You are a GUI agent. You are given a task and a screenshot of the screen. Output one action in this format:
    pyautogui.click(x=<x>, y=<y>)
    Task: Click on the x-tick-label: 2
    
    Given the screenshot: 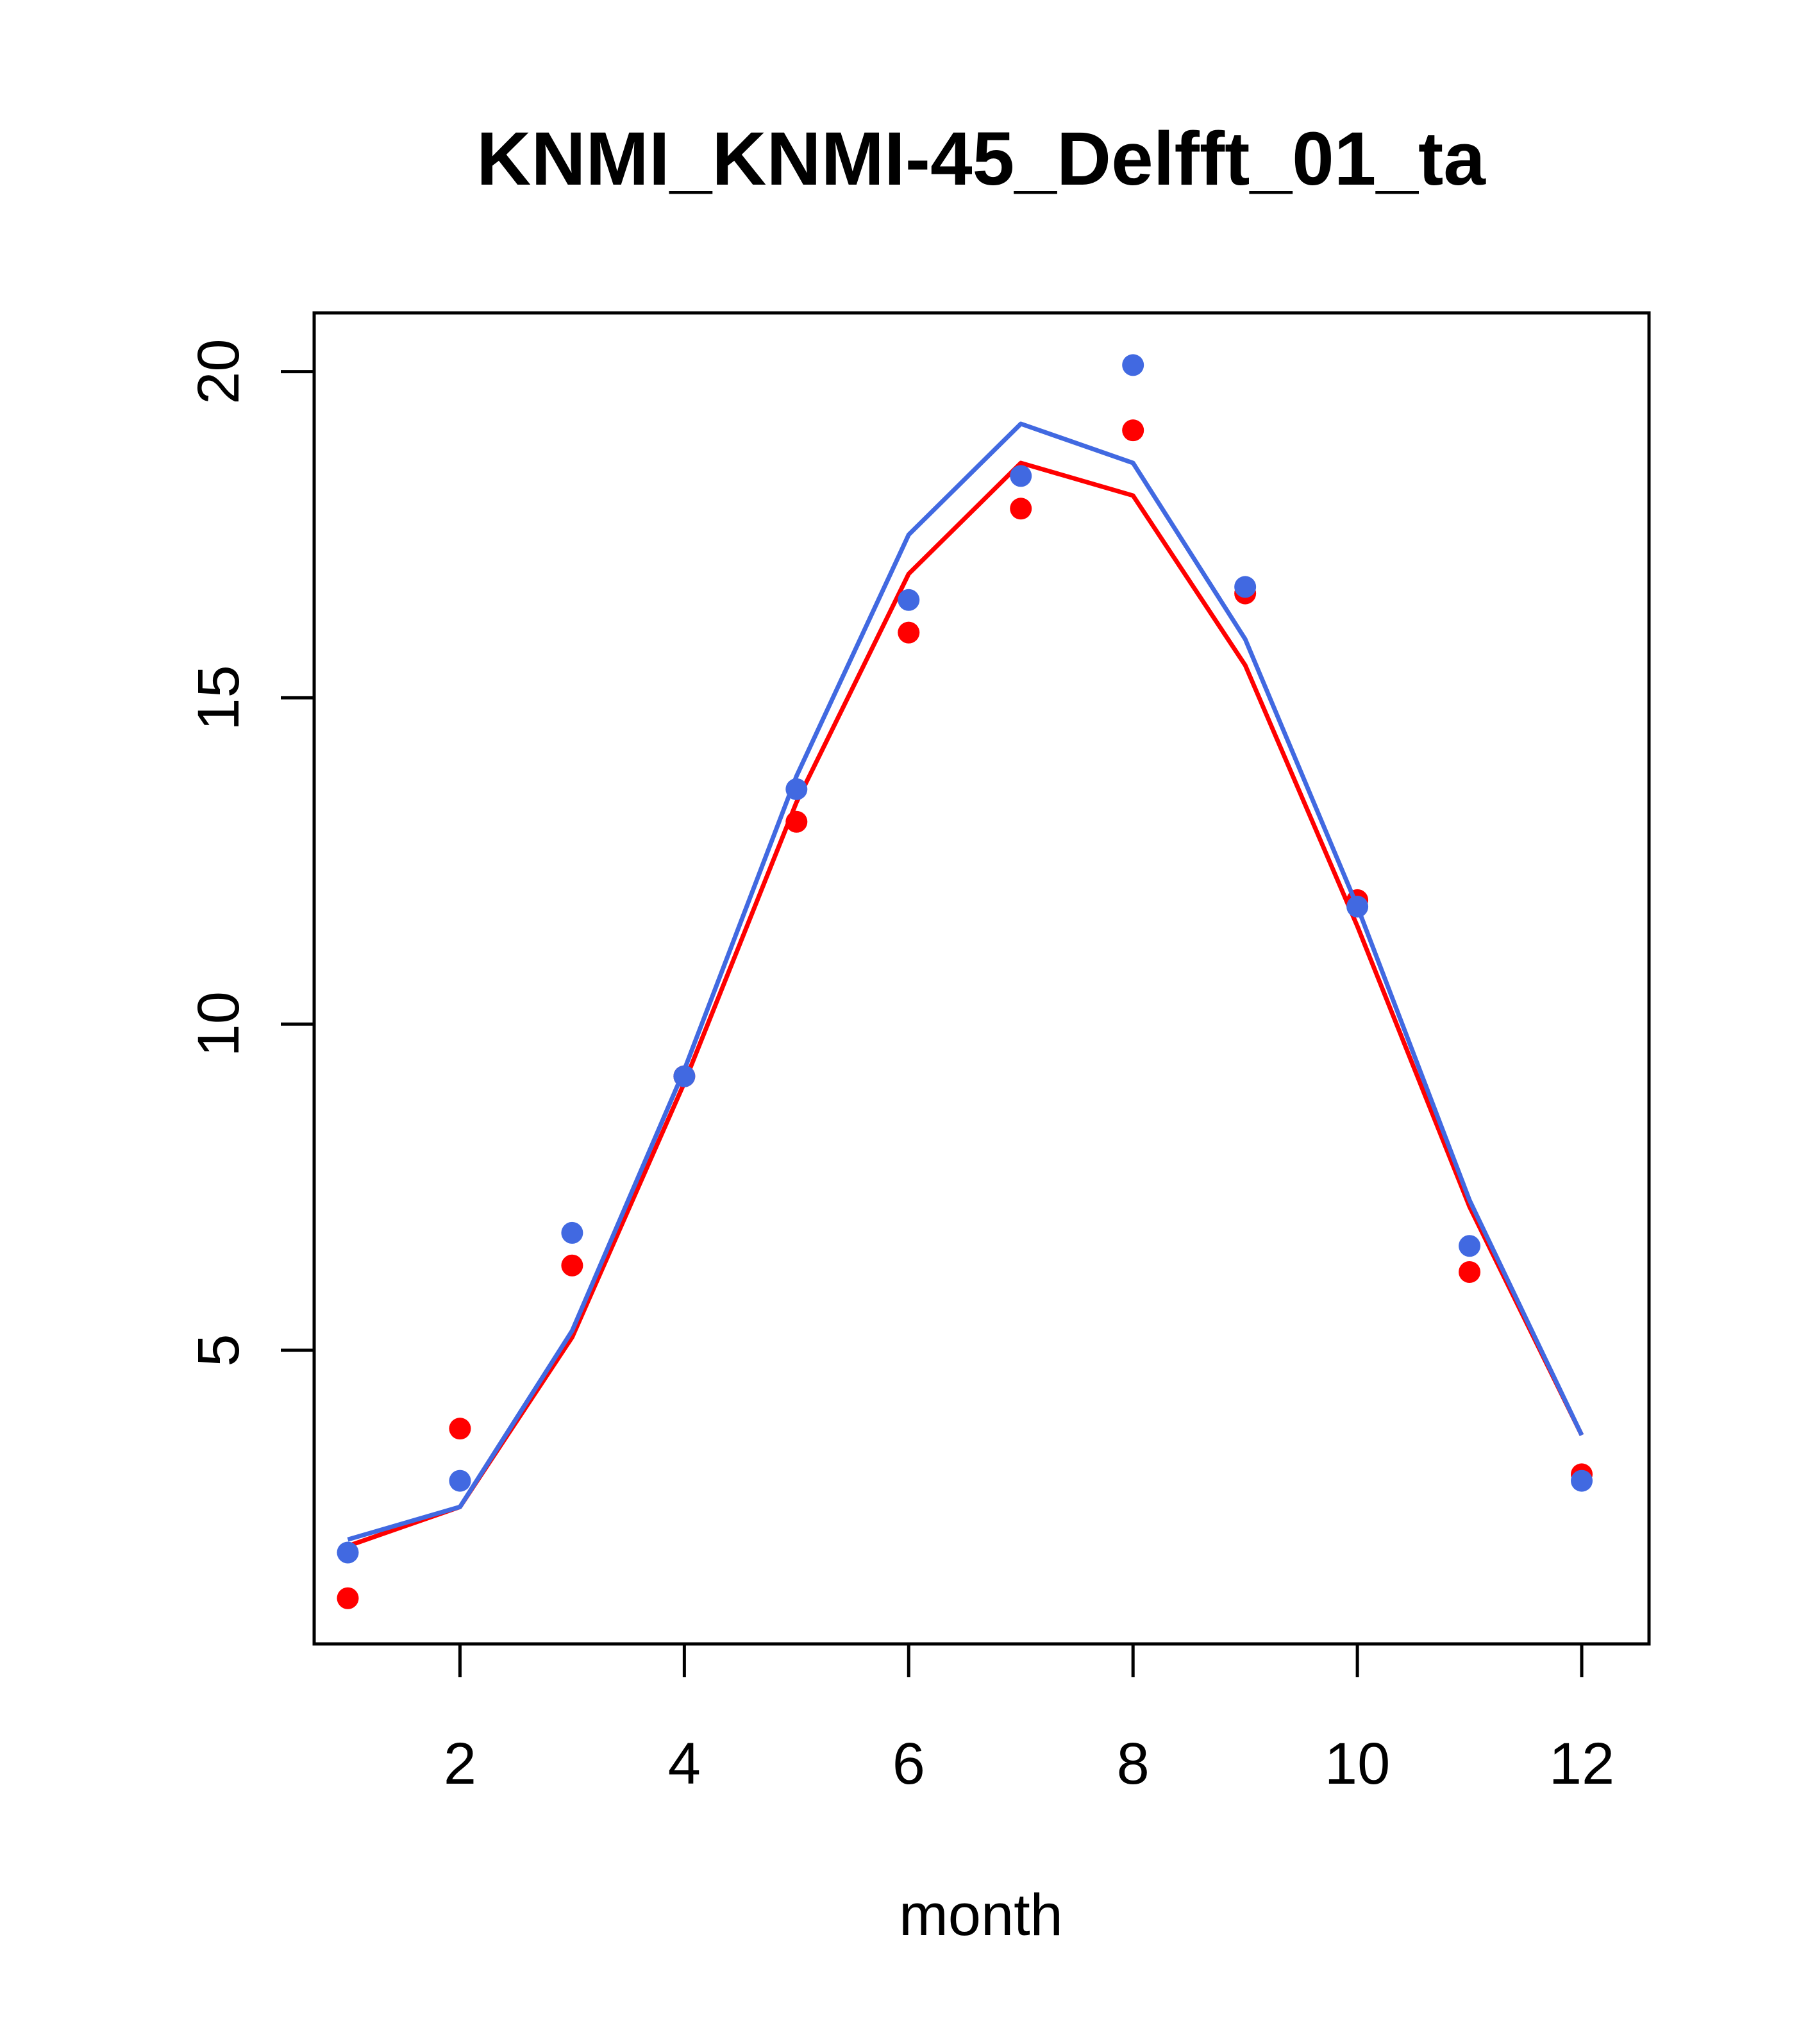 What is the action you would take?
    pyautogui.click(x=460, y=1764)
    